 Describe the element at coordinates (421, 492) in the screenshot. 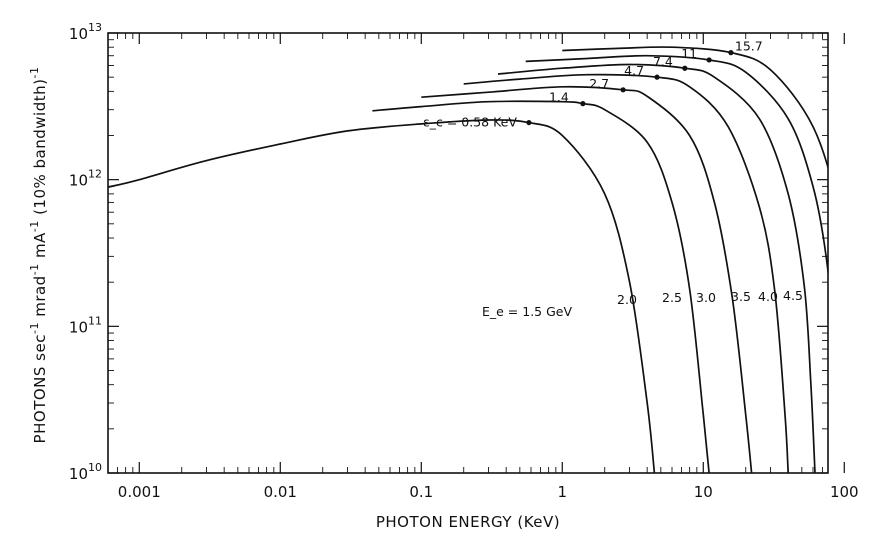

I see `x-tick-label: 0.1` at that location.